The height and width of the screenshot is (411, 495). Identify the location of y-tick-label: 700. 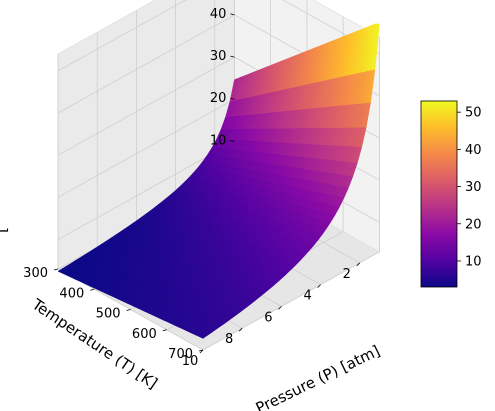
(180, 354).